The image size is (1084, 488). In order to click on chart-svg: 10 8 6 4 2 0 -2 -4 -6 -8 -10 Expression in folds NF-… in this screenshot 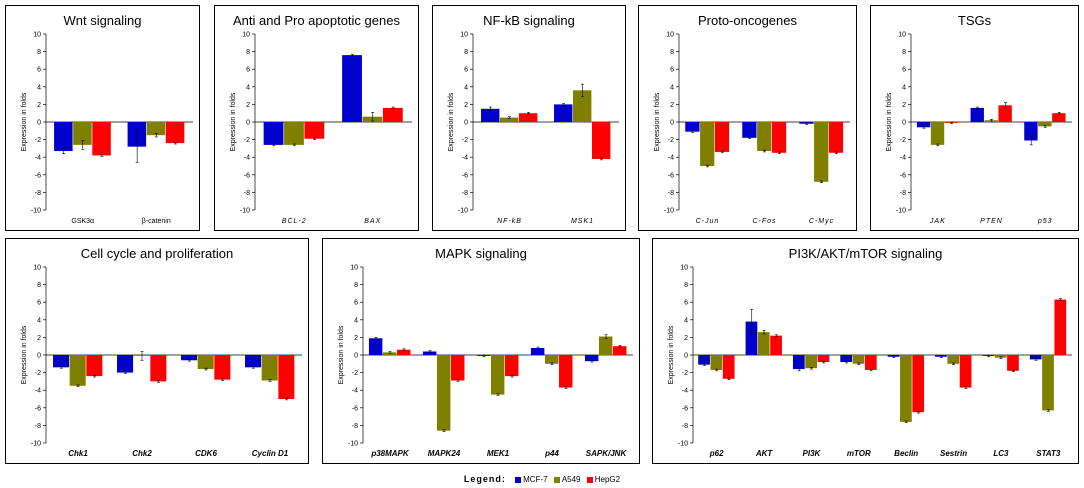, I will do `click(533, 128)`.